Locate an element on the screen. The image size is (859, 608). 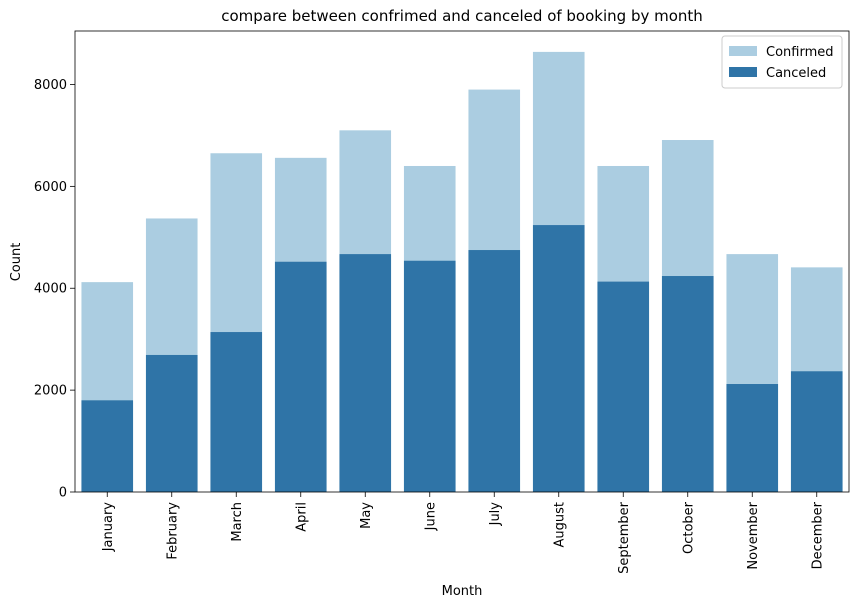
bar-canceled-december is located at coordinates (816, 431).